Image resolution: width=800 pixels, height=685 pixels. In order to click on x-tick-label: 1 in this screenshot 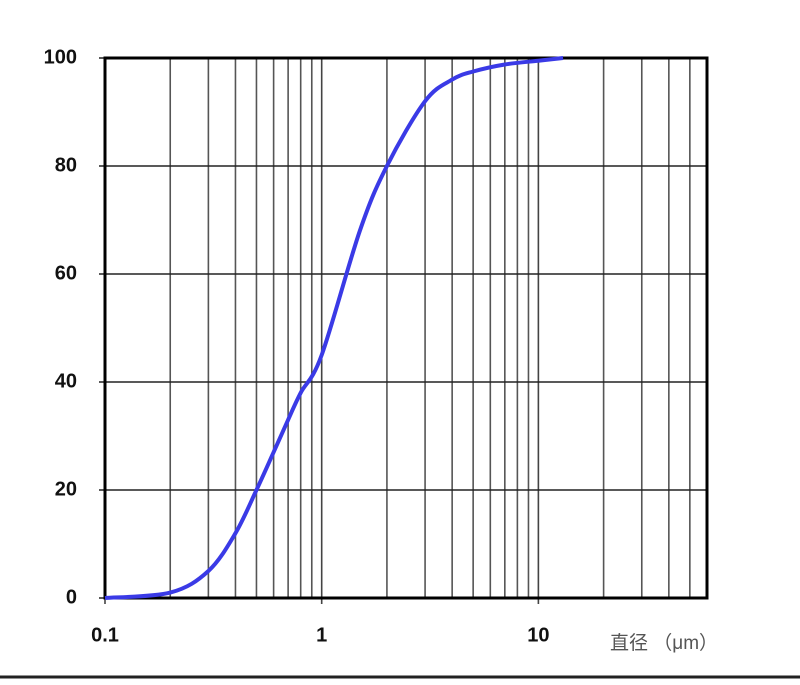, I will do `click(321, 635)`.